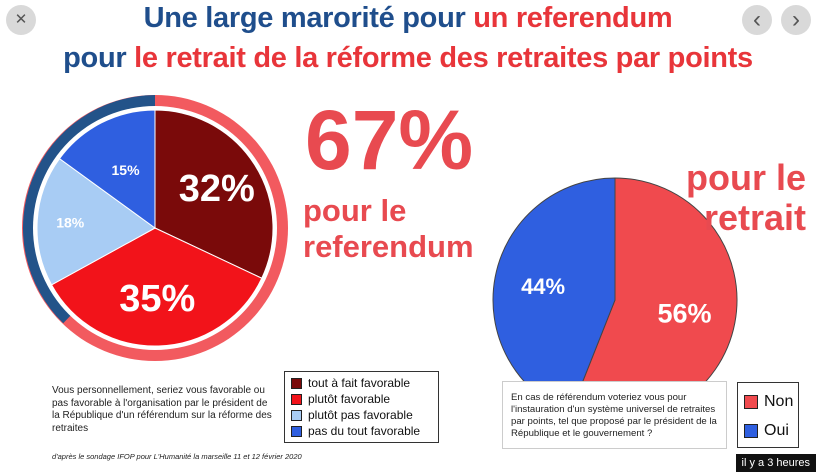  Describe the element at coordinates (745, 177) in the screenshot. I see `retrait-caption-line-1: pour le` at that location.